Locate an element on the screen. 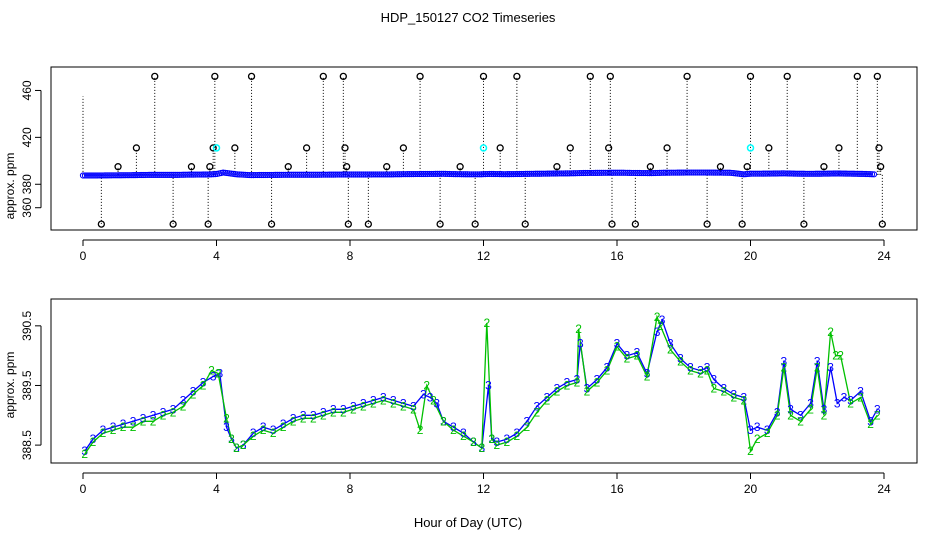  bottom-x-tick-label: 4 is located at coordinates (216, 489).